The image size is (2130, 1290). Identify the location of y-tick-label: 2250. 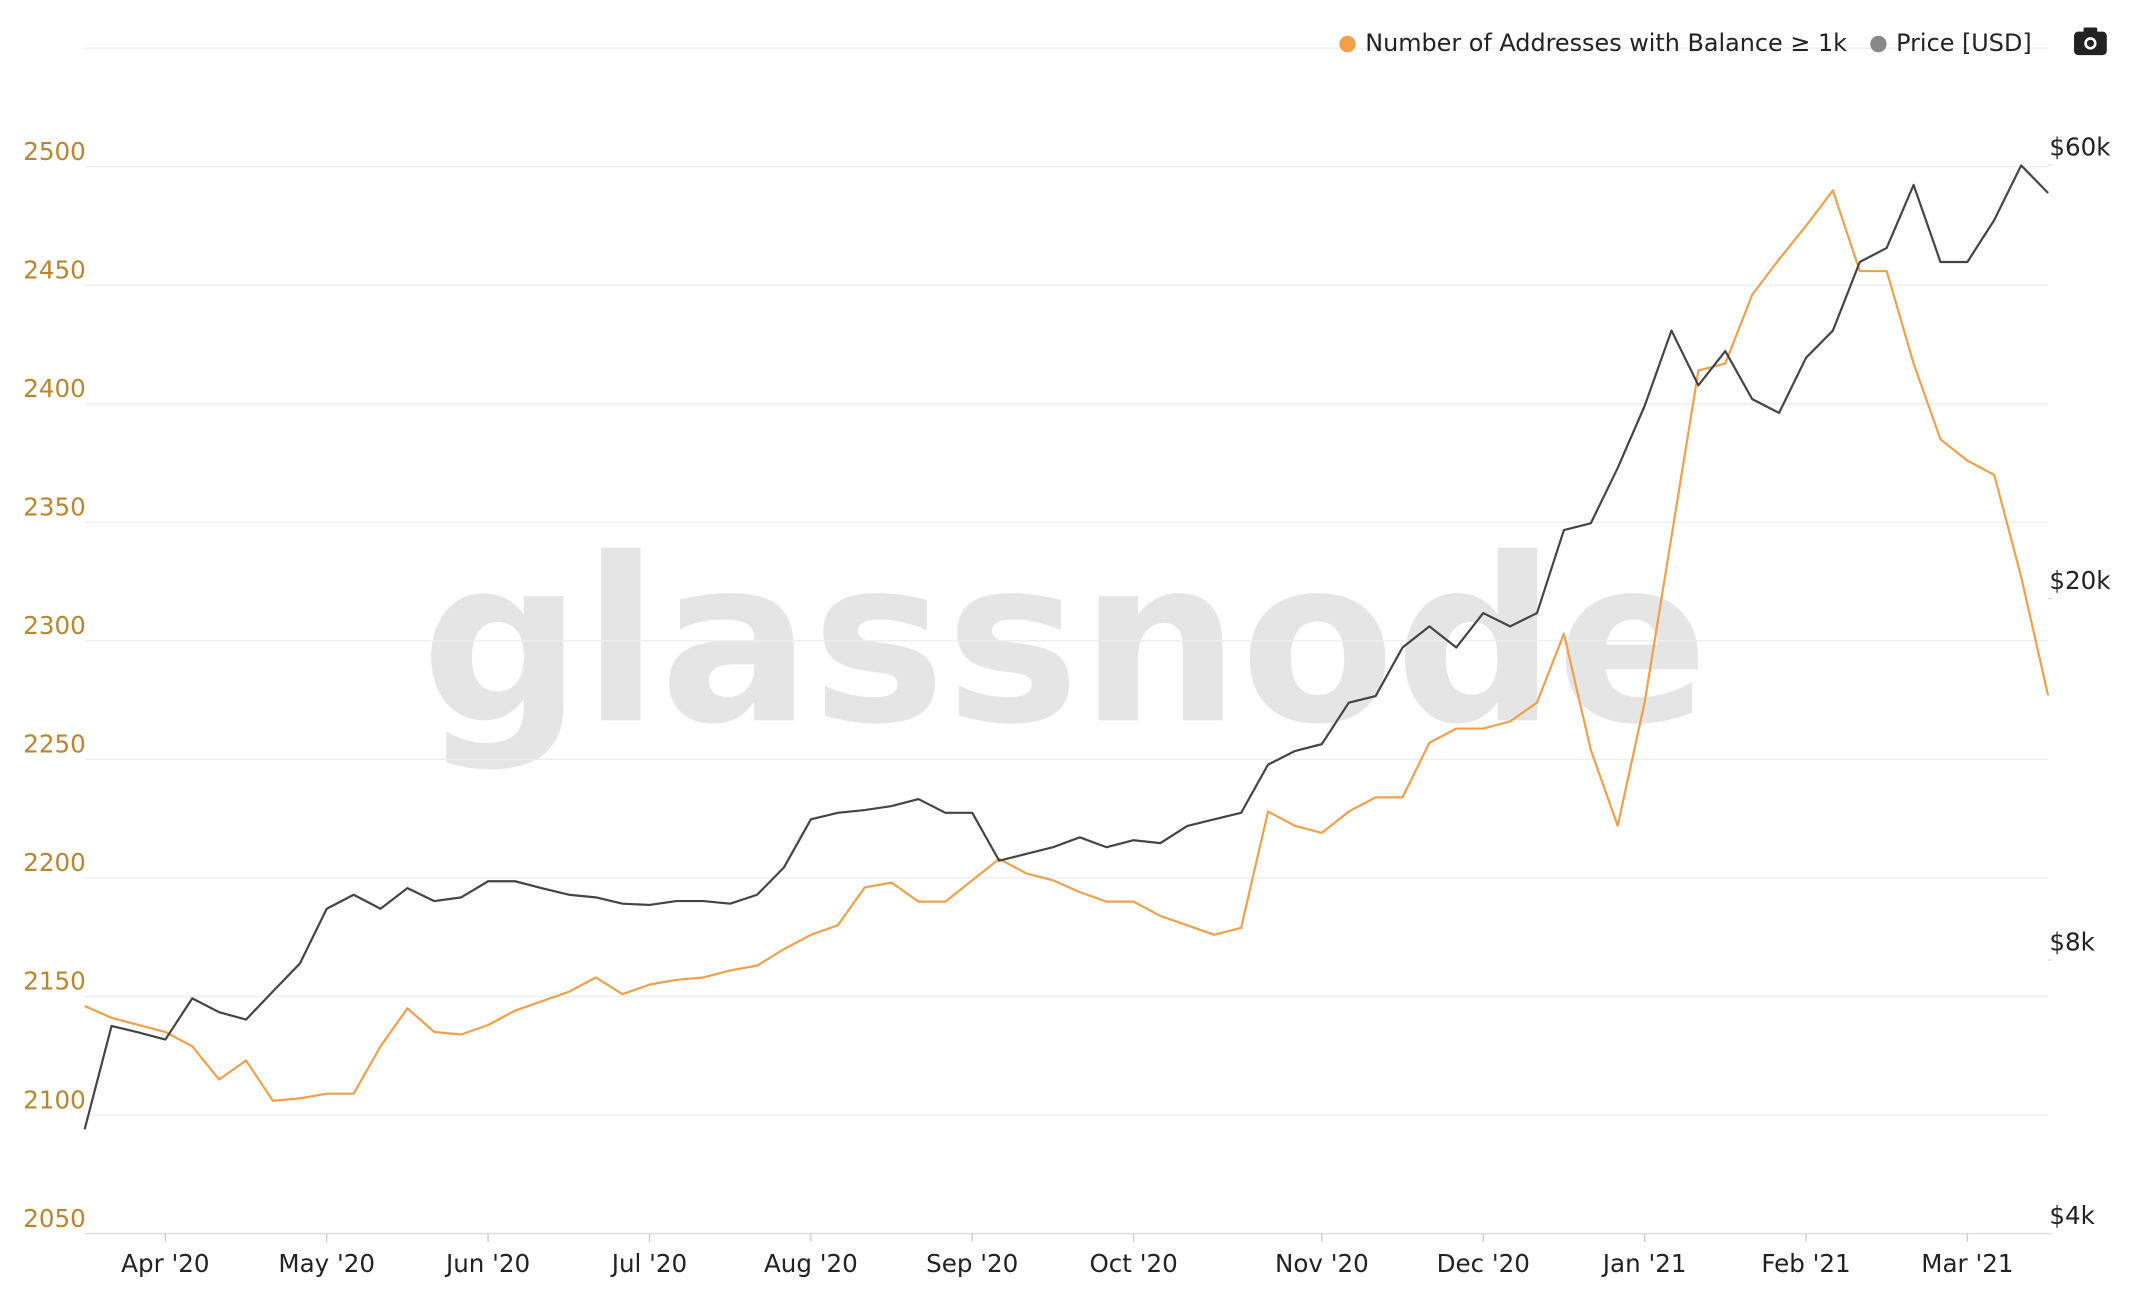
(54, 744).